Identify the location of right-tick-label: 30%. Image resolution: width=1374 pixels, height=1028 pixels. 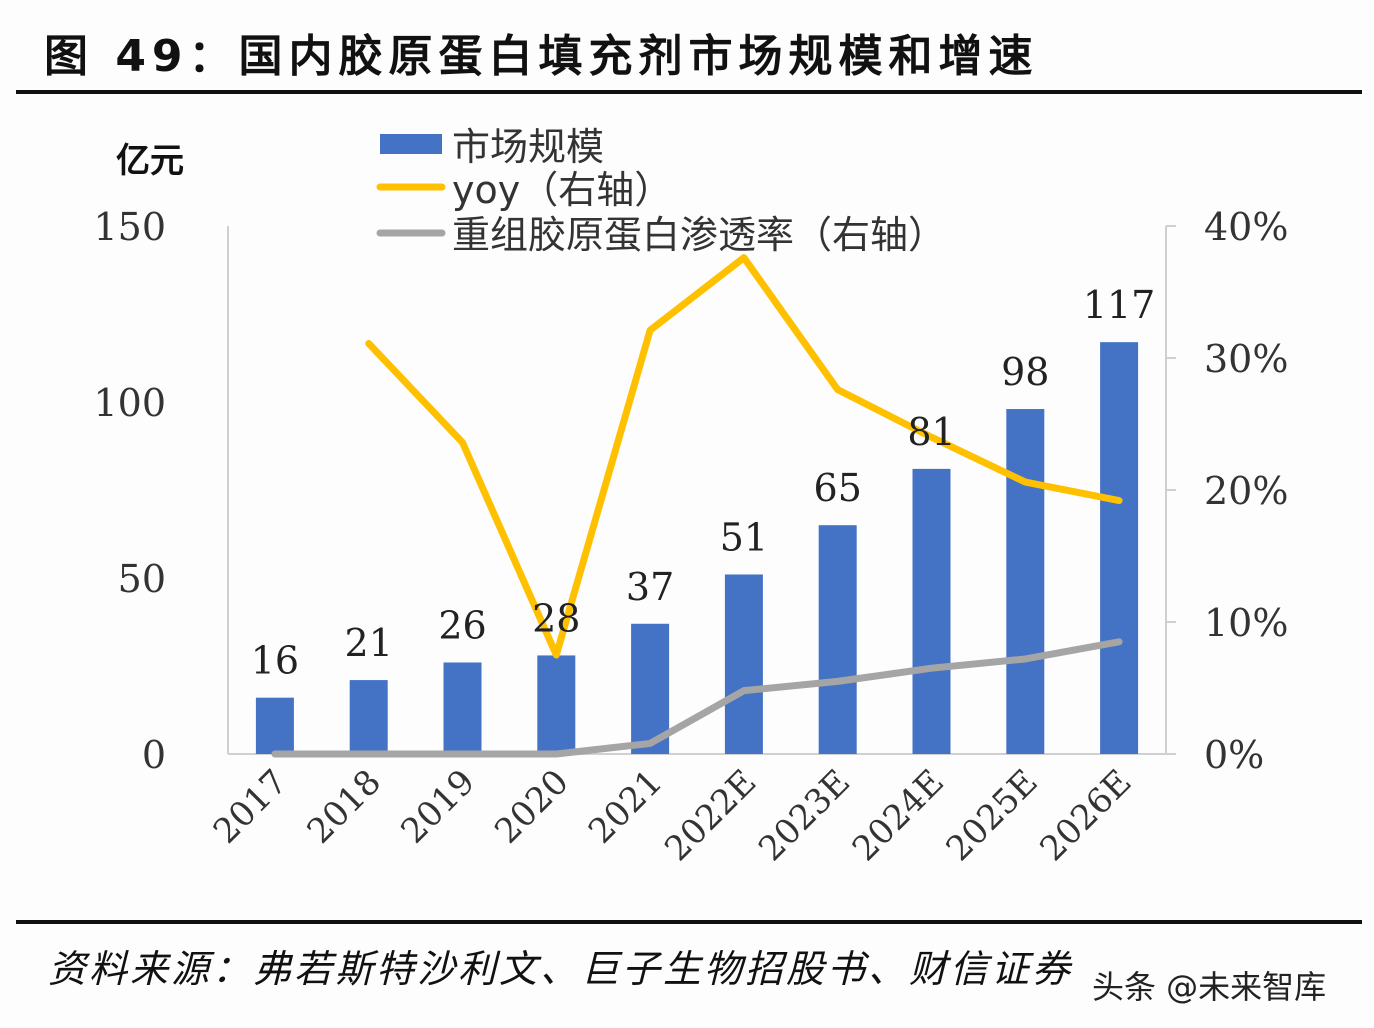
(1246, 359).